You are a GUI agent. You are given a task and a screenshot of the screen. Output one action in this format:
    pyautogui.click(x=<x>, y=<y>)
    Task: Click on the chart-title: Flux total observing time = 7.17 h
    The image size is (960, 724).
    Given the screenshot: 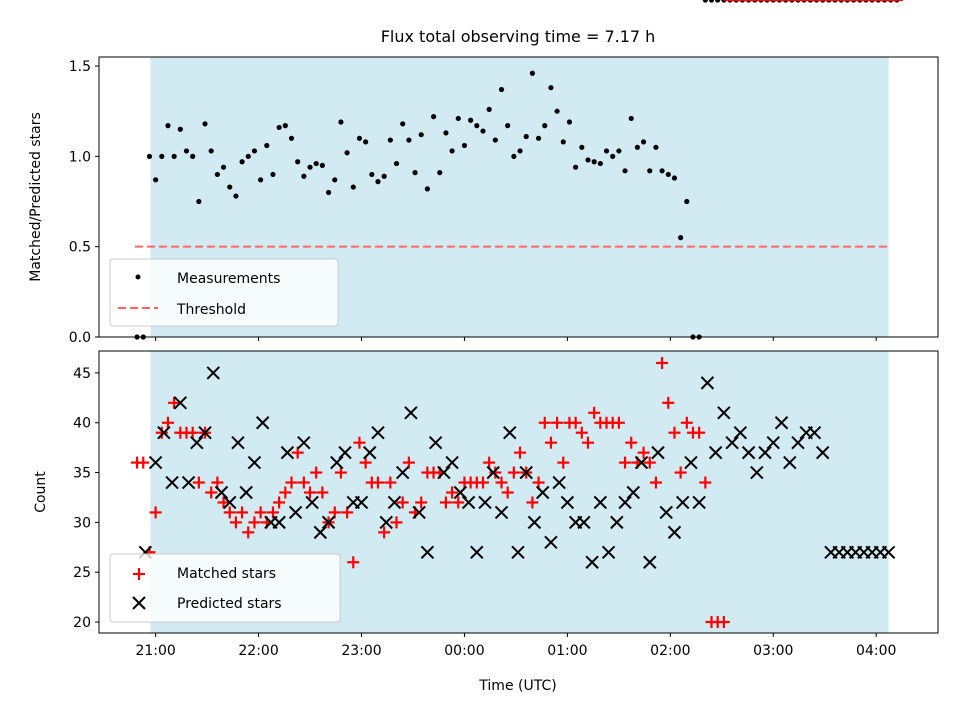 What is the action you would take?
    pyautogui.click(x=518, y=36)
    